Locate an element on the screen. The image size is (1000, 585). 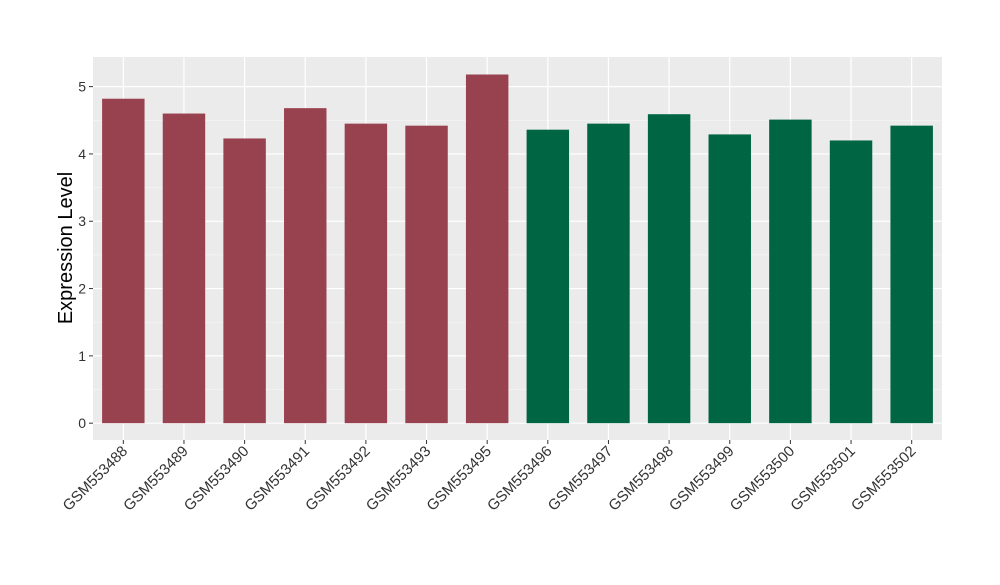
bar-GSM553495 is located at coordinates (487, 249).